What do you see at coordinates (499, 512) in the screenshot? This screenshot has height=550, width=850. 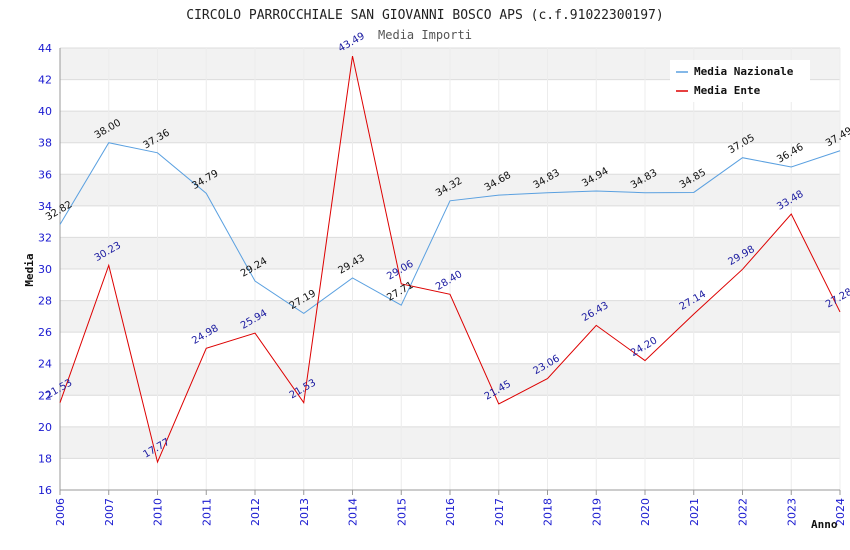 I see `x-tick-label: 2017` at bounding box center [499, 512].